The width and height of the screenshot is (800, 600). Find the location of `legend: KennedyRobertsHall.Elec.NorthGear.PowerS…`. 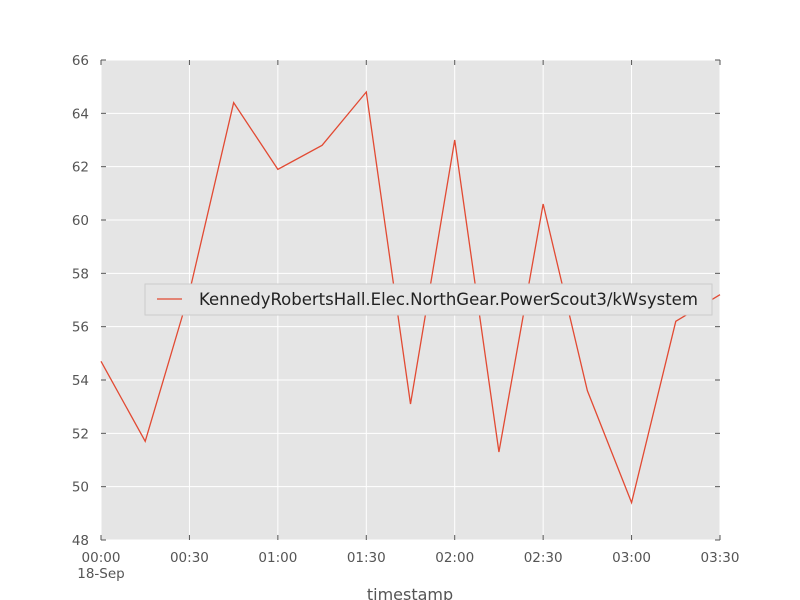

legend: KennedyRobertsHall.Elec.NorthGear.PowerS… is located at coordinates (428, 299).